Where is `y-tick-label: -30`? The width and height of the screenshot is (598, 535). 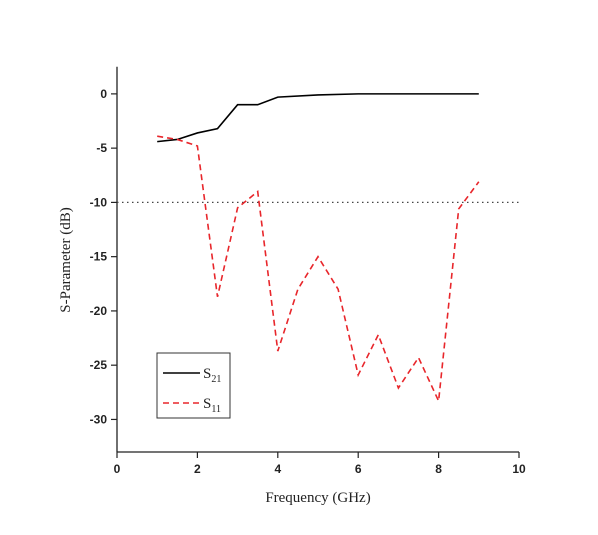 y-tick-label: -30 is located at coordinates (99, 419).